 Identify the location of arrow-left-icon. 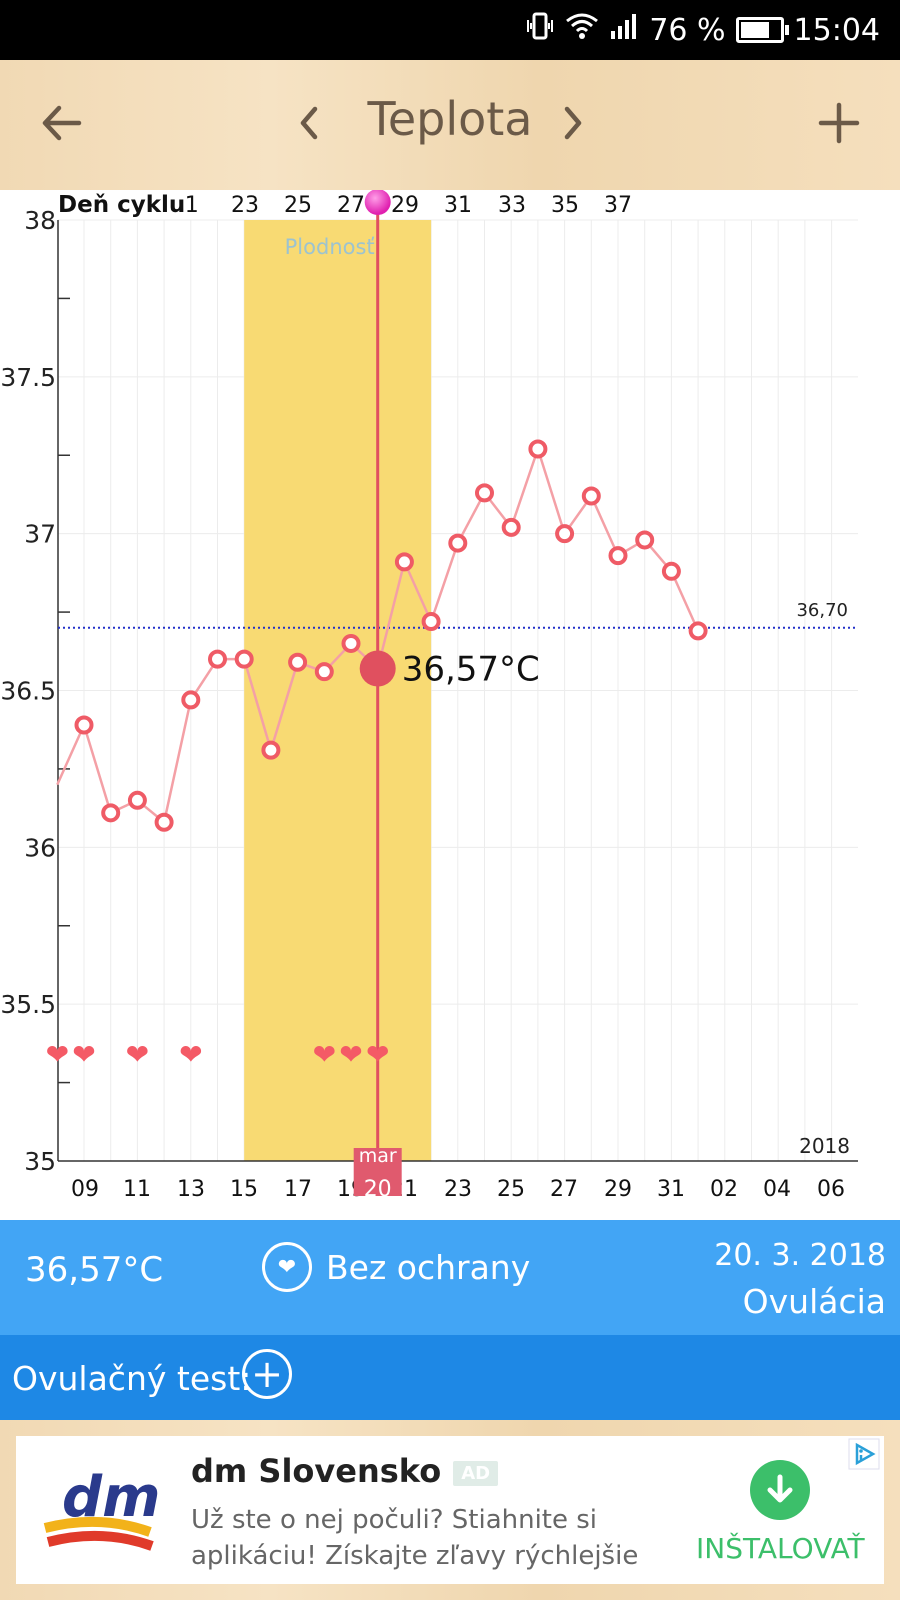
(62, 123).